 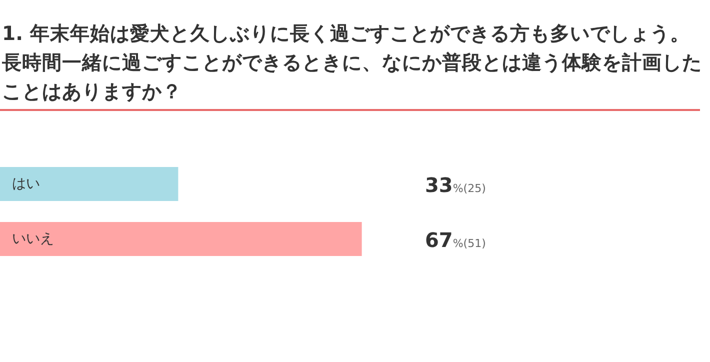 What do you see at coordinates (455, 185) in the screenshot?
I see `data-label: 33%(25)` at bounding box center [455, 185].